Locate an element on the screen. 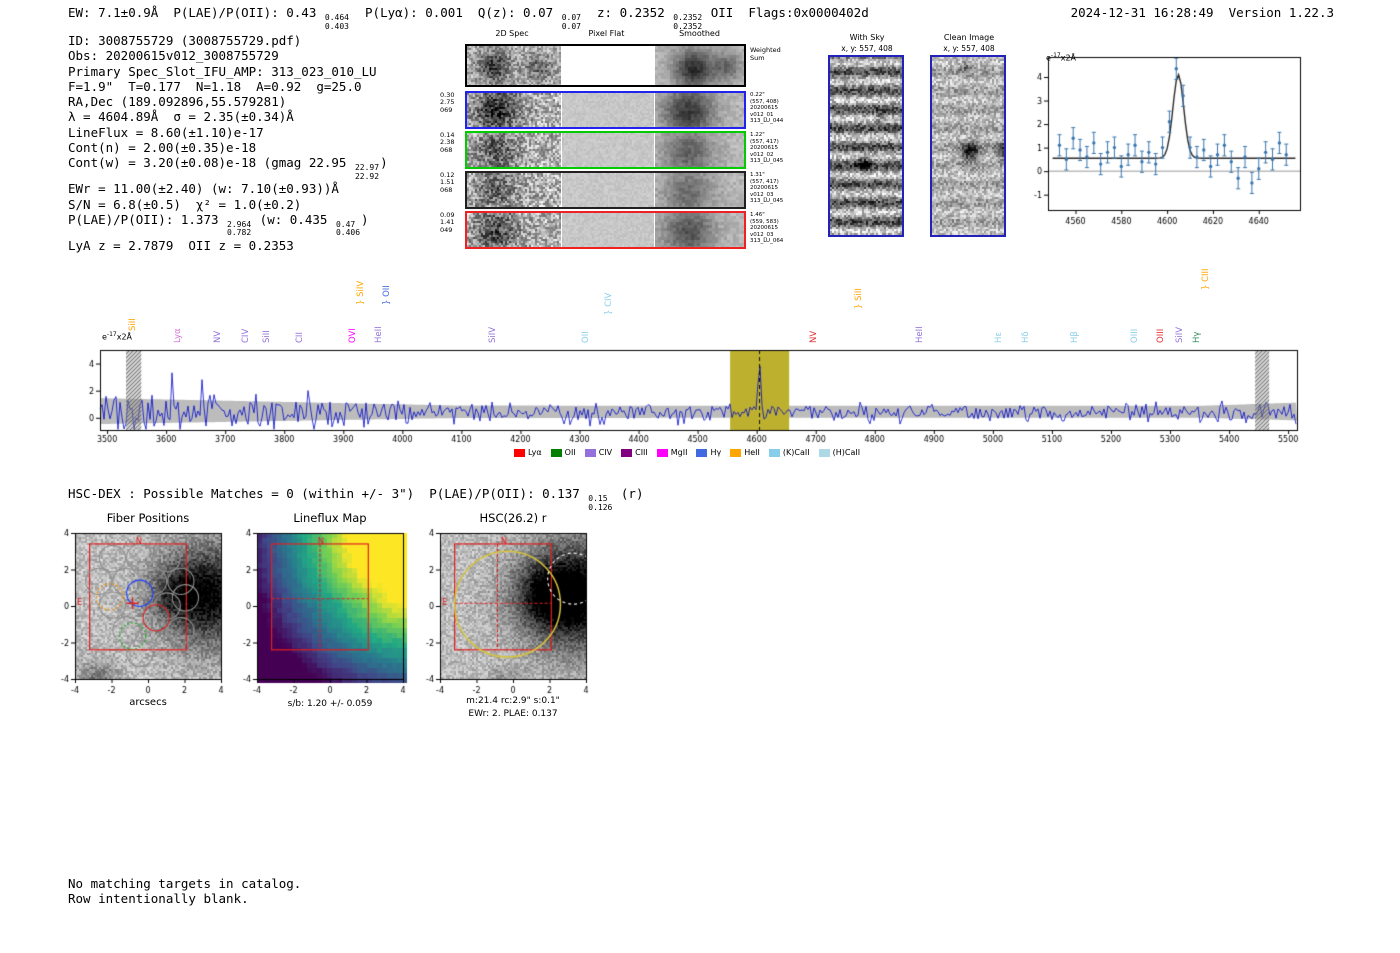 The width and height of the screenshot is (1400, 953). emission-line-label: } CIV is located at coordinates (609, 303).